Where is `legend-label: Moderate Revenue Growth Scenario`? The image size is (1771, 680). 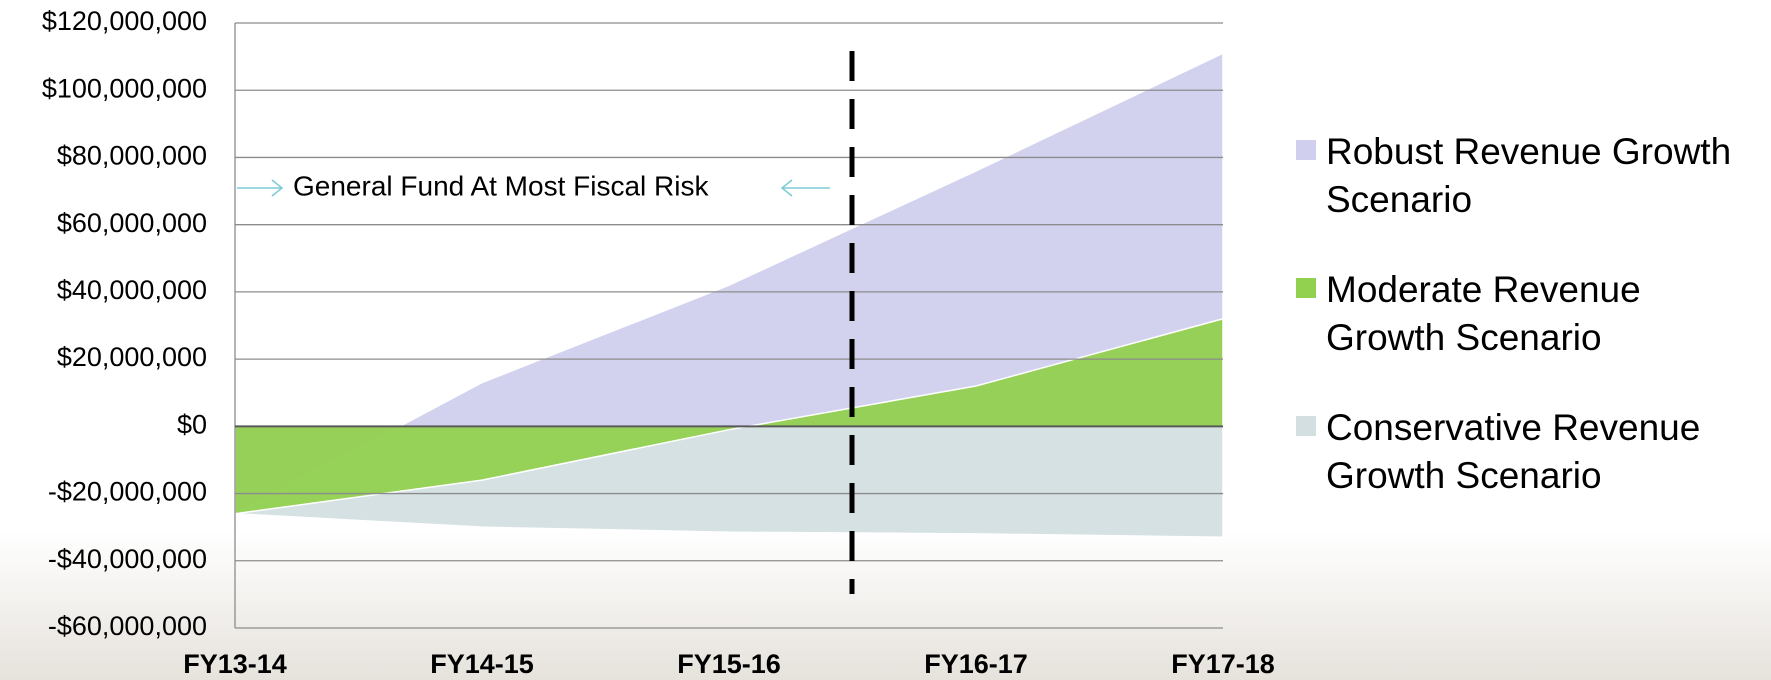
legend-label: Moderate Revenue Growth Scenario is located at coordinates (1483, 313).